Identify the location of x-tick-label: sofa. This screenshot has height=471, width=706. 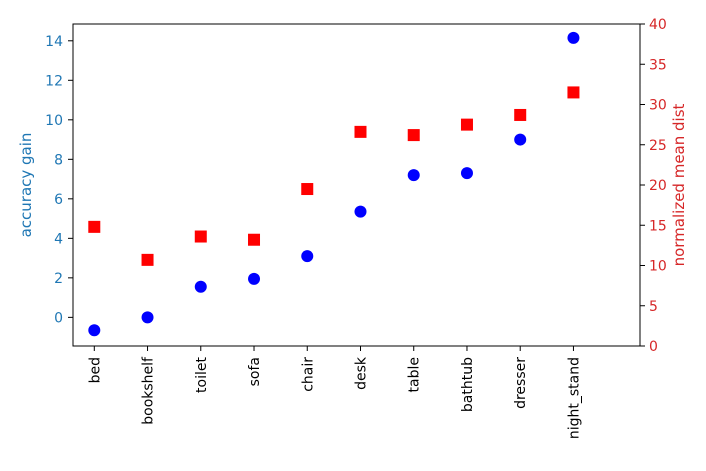
(255, 371).